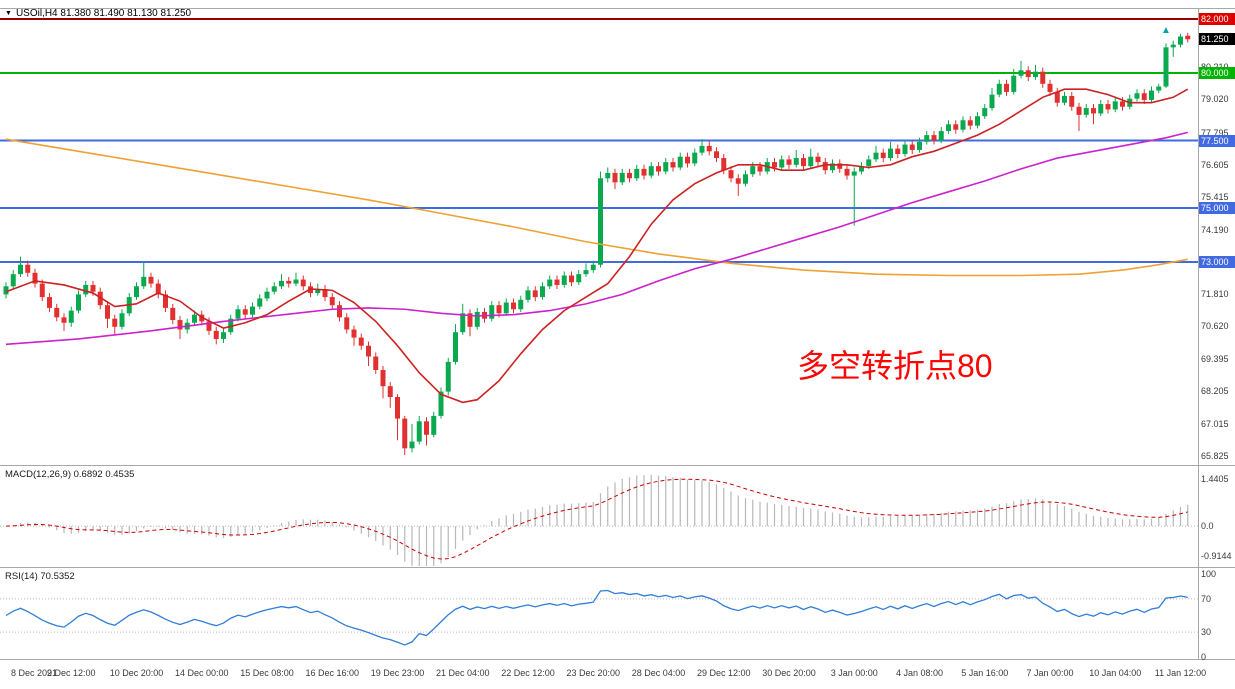 The height and width of the screenshot is (689, 1235). I want to click on symbol-title-bar: ▼ USOil,H4 81.380 81.490 81.130 81.250, so click(98, 13).